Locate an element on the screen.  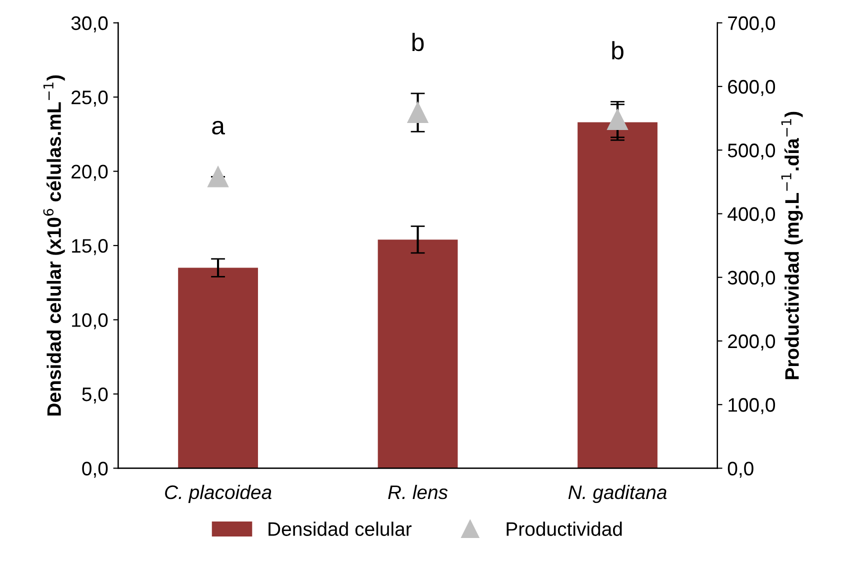
y2-axis-title: Productividad (mg.L$^{−1}$.día$^{−1}$) is located at coordinates (792, 246).